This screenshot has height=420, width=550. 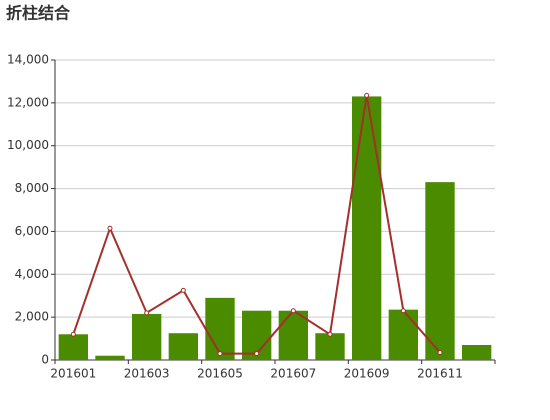 What do you see at coordinates (28, 145) in the screenshot?
I see `y-tick-label: 10,000` at bounding box center [28, 145].